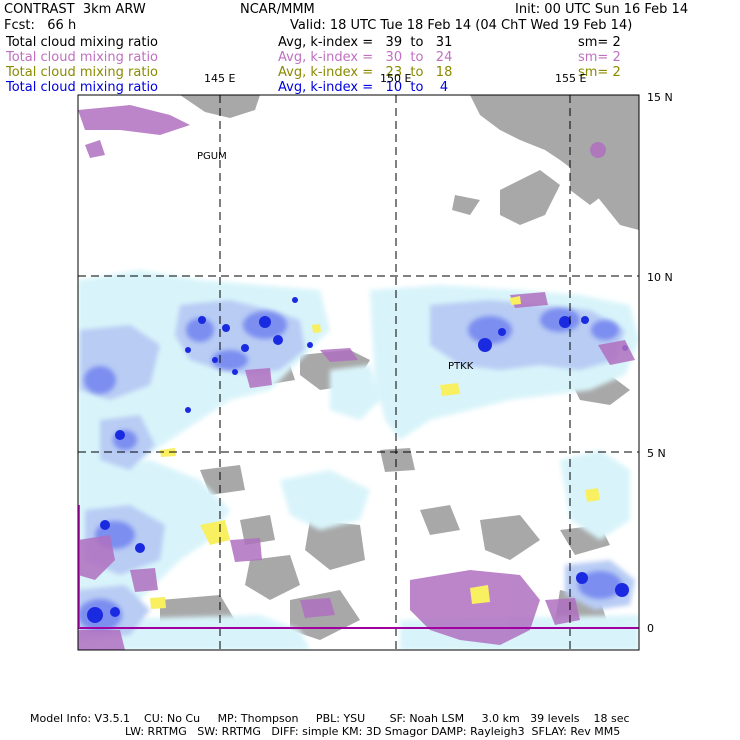  What do you see at coordinates (365, 57) in the screenshot?
I see `legend-range-2: Avg, k-index = 30 to 24` at bounding box center [365, 57].